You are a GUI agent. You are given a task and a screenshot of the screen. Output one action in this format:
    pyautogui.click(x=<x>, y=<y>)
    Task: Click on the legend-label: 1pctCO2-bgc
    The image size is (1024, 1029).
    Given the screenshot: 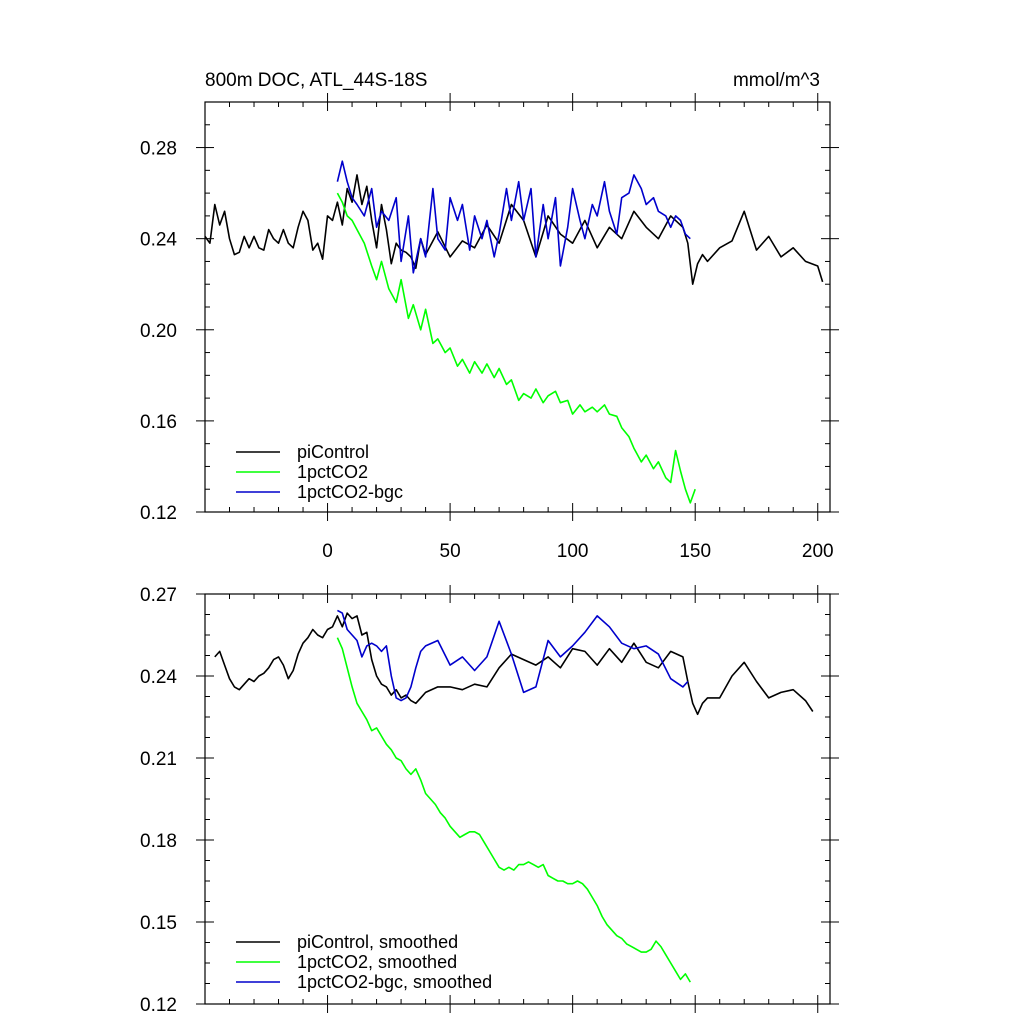 What is the action you would take?
    pyautogui.click(x=350, y=492)
    